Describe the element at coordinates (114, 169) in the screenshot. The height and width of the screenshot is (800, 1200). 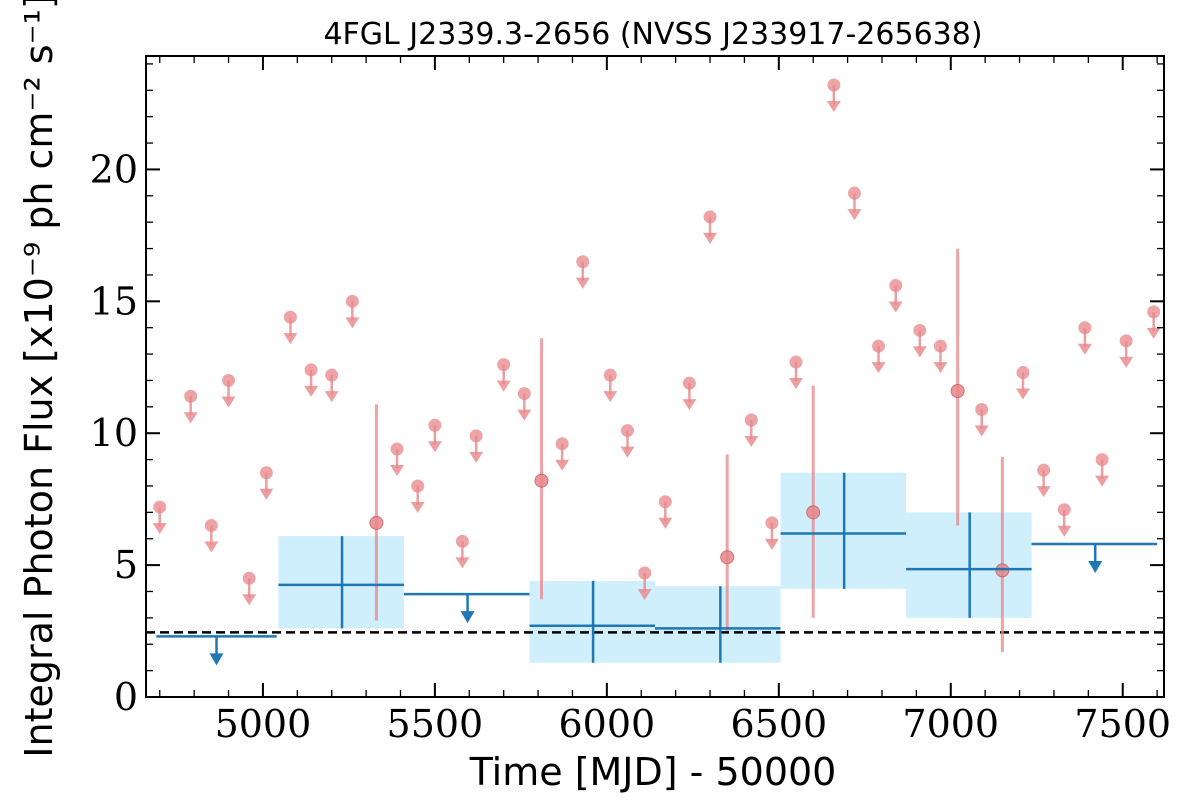
I see `y-tick-label-20: 20` at that location.